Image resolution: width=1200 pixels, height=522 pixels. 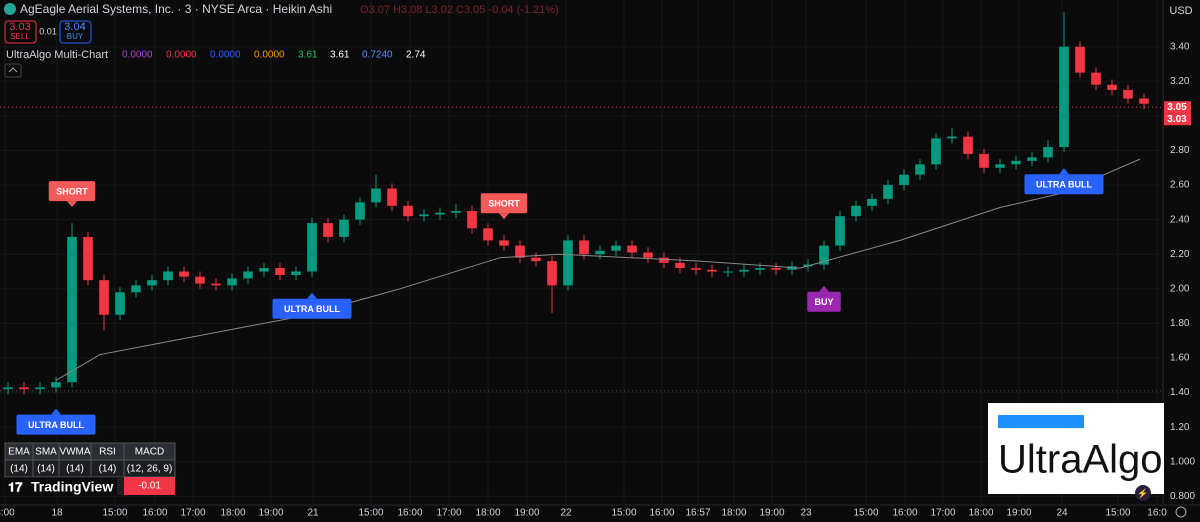 I want to click on sell-label: SELL, so click(x=20, y=36).